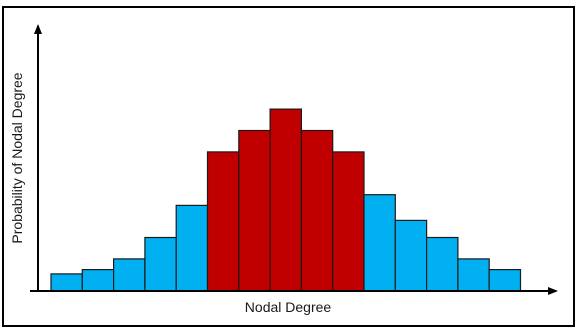 The width and height of the screenshot is (581, 333). Describe the element at coordinates (288, 307) in the screenshot. I see `x-axis-label: Nodal Degree` at that location.